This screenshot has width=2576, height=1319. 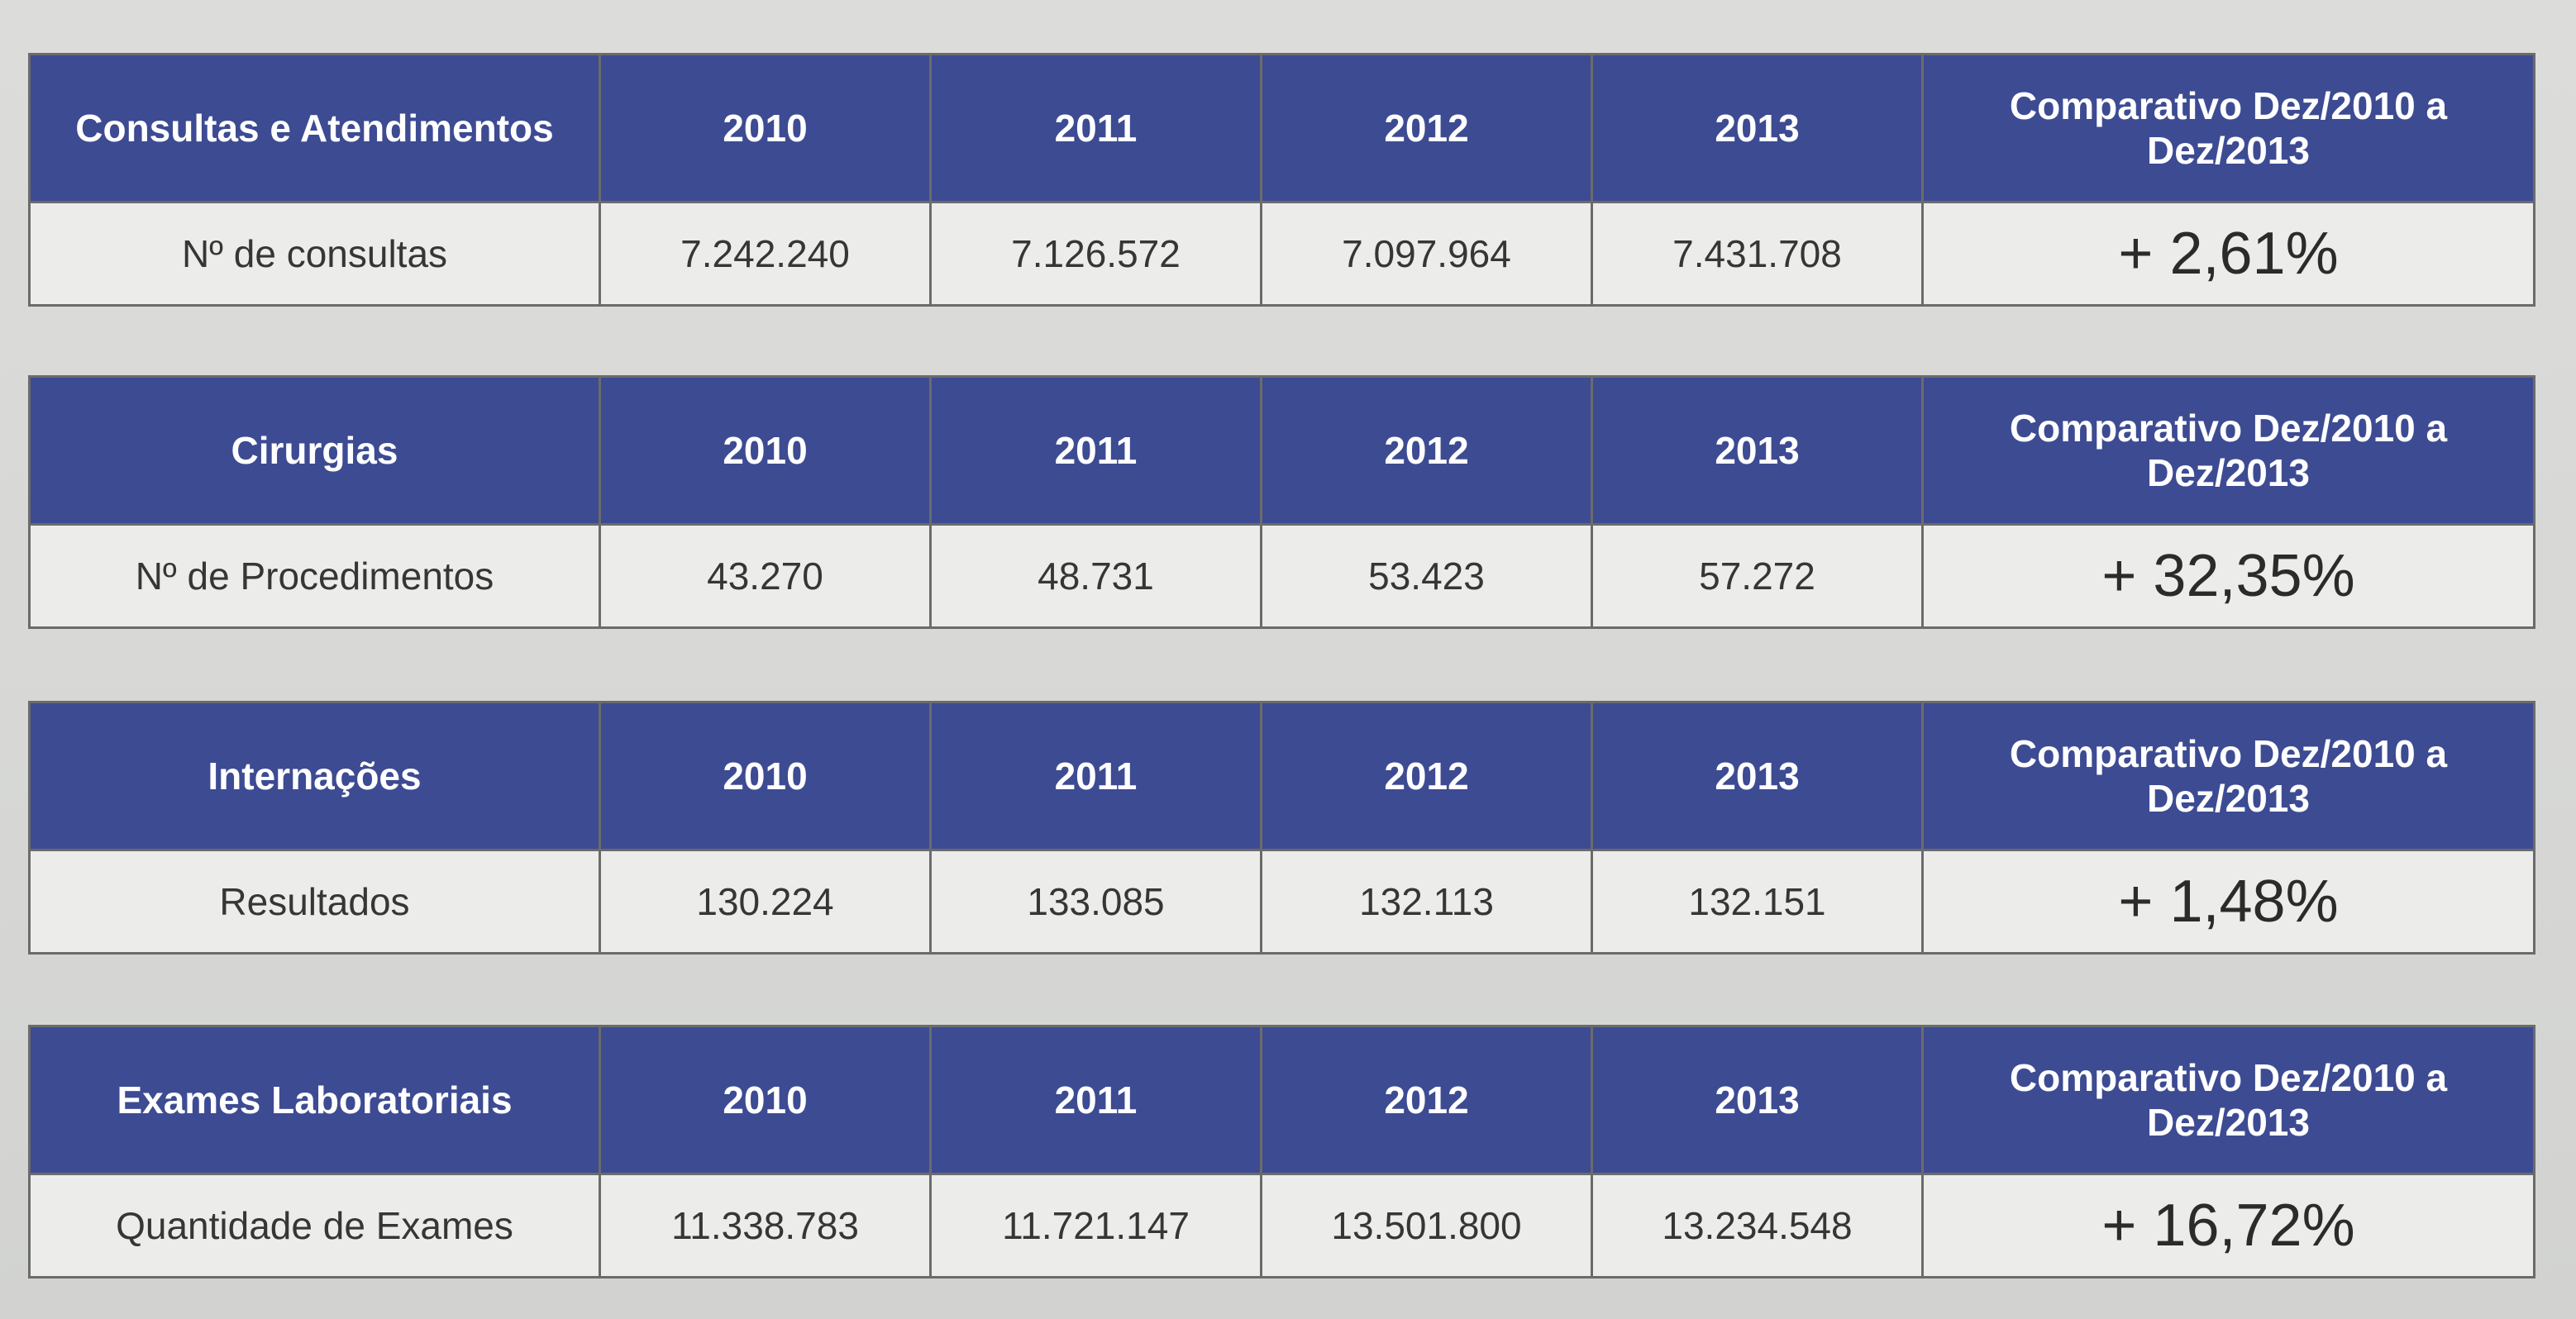 I want to click on value-cell: 43.270, so click(x=765, y=576).